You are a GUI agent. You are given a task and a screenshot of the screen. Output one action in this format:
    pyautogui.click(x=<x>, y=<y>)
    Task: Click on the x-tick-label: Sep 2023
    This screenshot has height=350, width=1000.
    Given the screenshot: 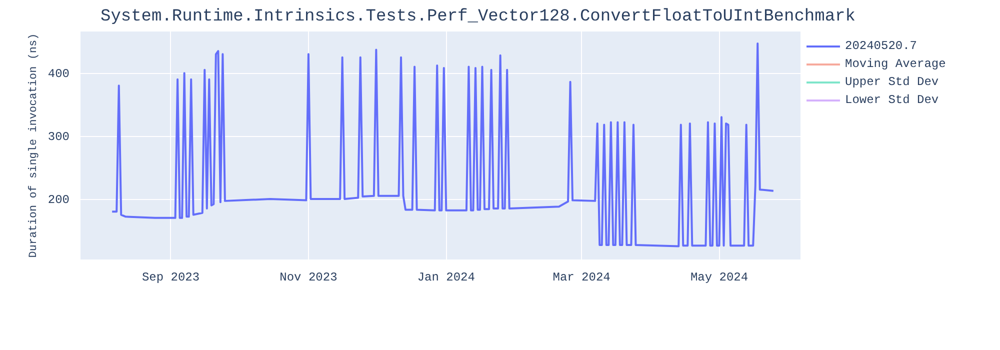 What is the action you would take?
    pyautogui.click(x=171, y=277)
    